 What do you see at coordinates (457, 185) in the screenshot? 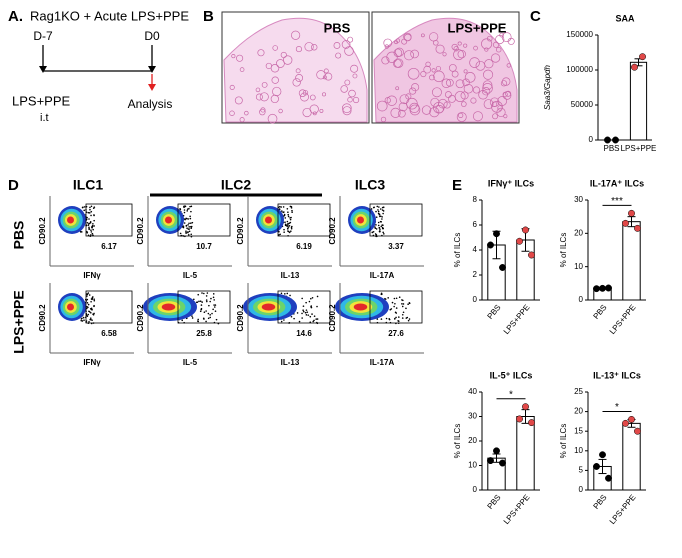
I see `panel-letter: E` at bounding box center [457, 185].